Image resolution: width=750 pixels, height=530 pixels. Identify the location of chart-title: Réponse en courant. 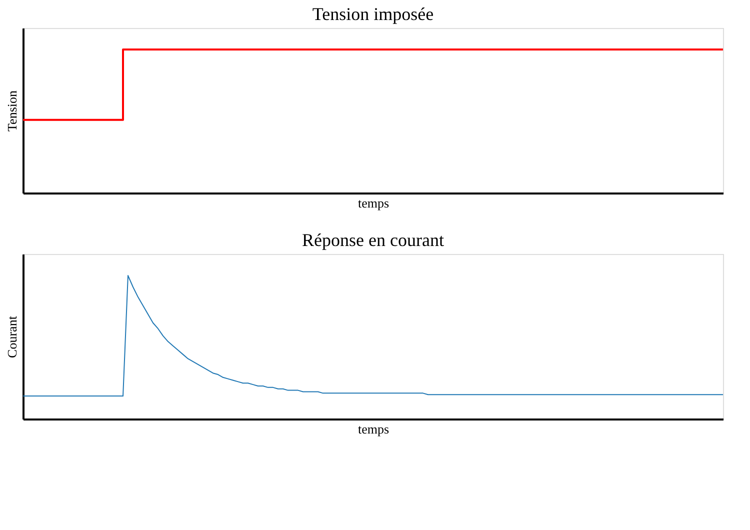
(373, 240).